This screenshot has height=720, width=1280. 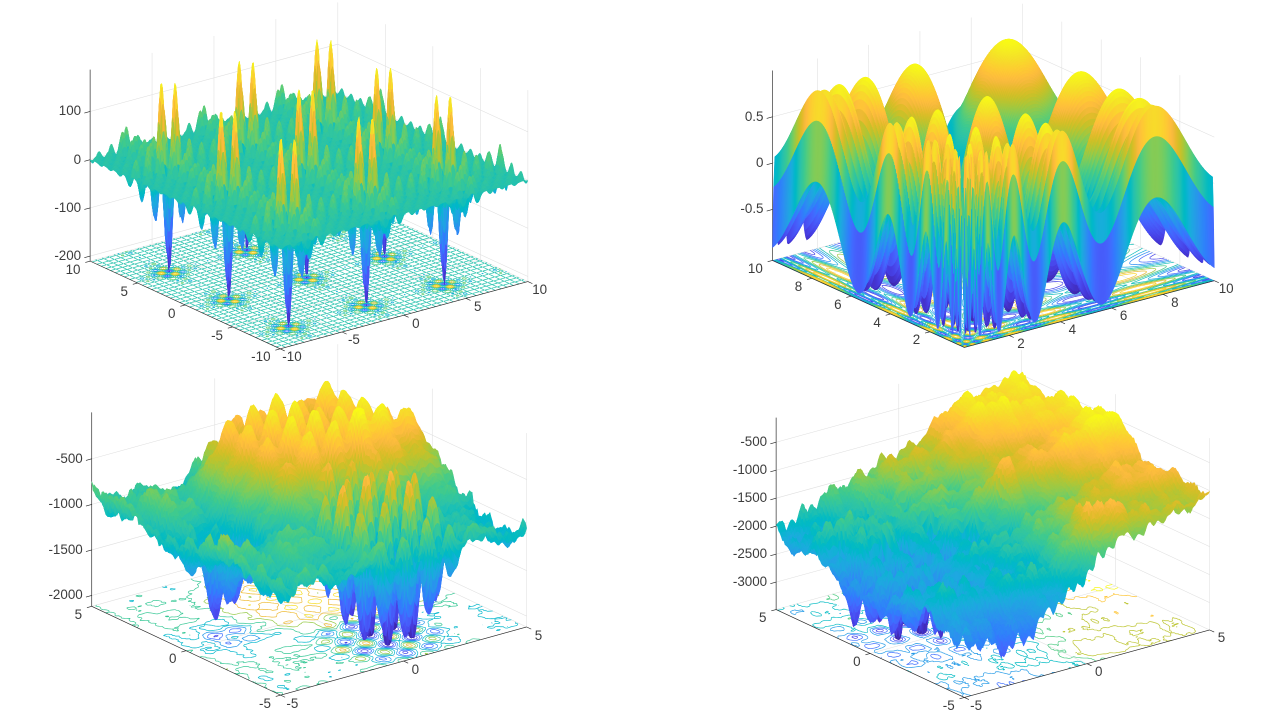 What do you see at coordinates (1072, 330) in the screenshot?
I see `xtick-label-vincent: 4` at bounding box center [1072, 330].